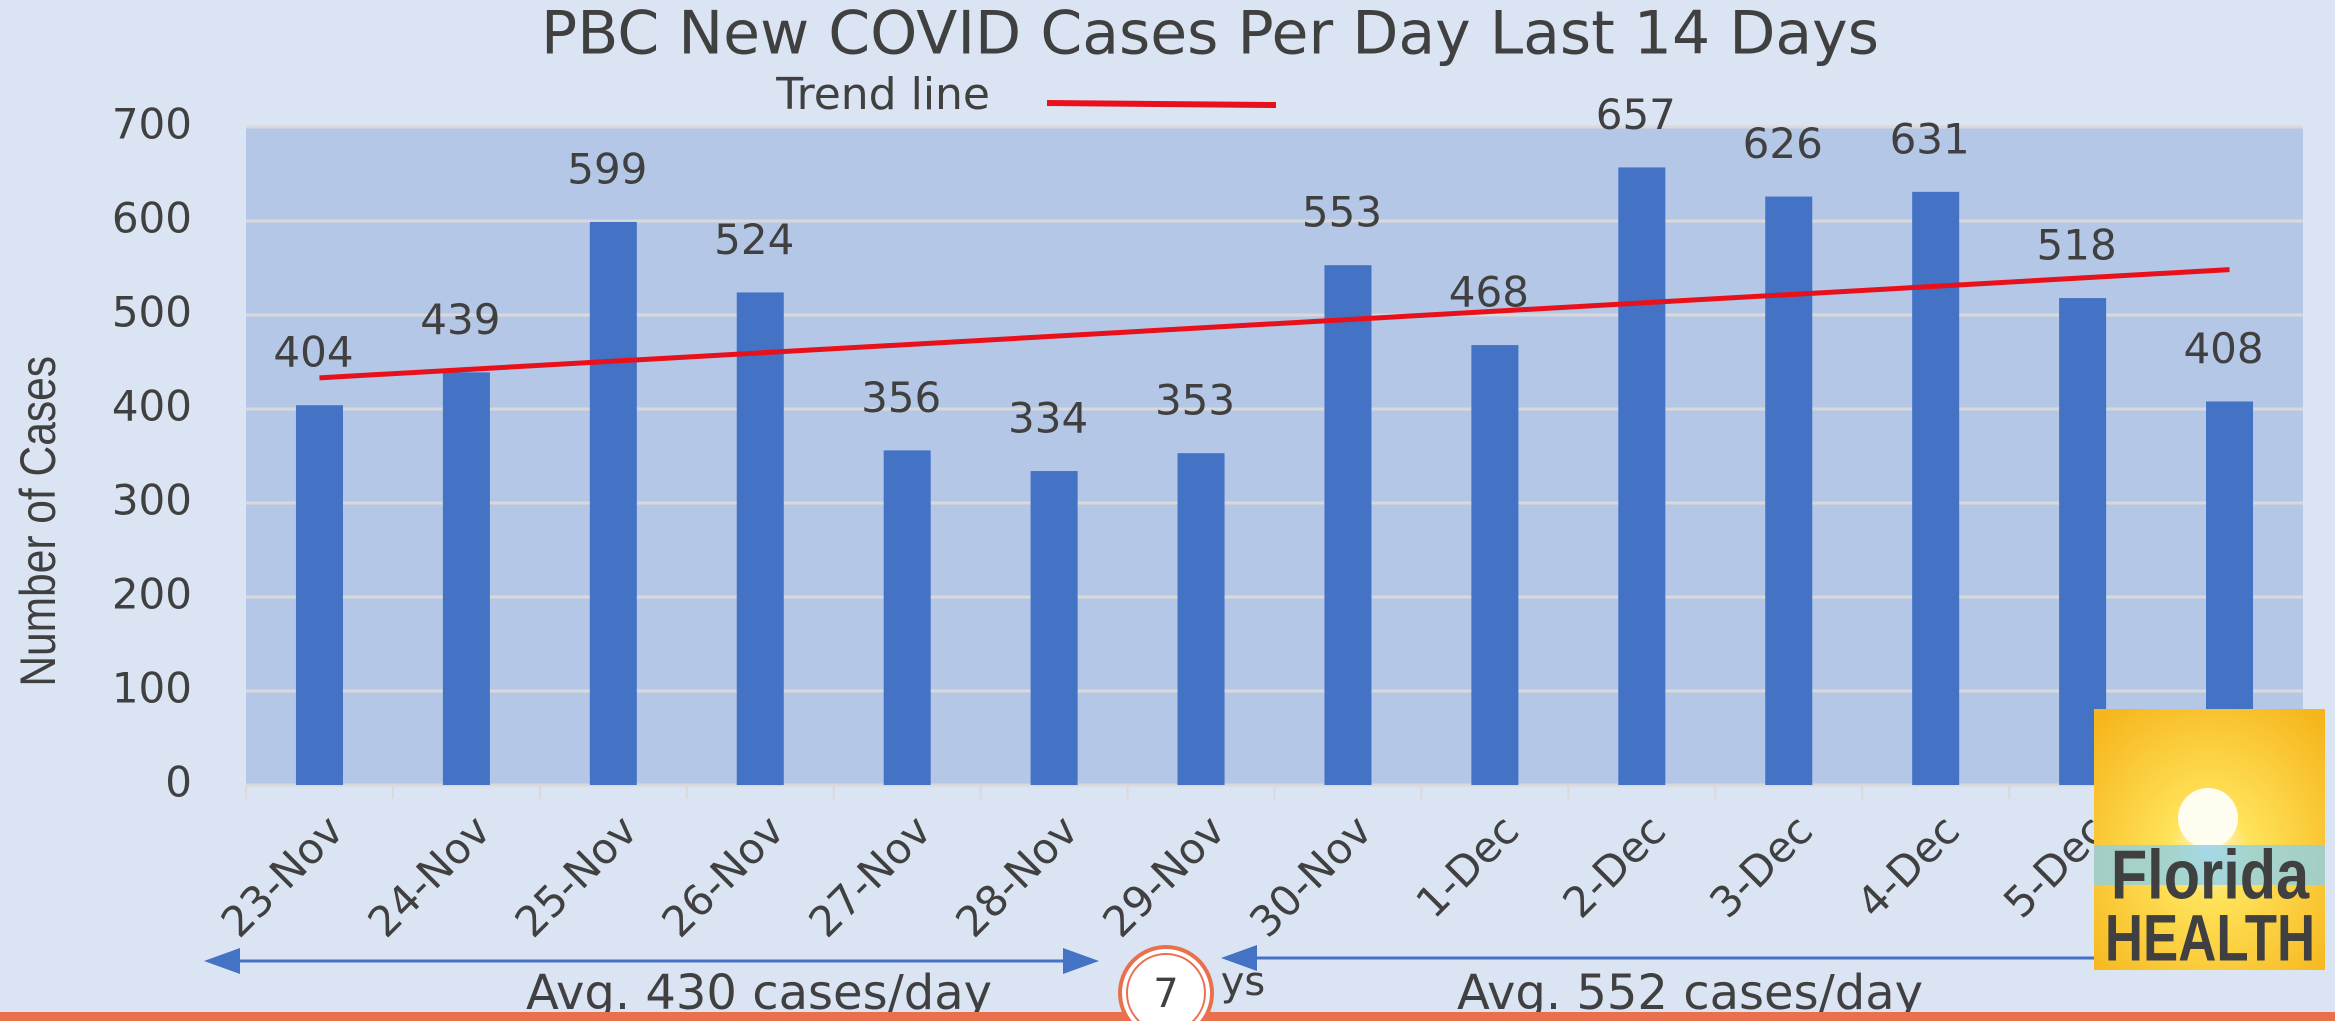 The image size is (2335, 1021). Describe the element at coordinates (1243, 982) in the screenshot. I see `annotation: ys` at that location.